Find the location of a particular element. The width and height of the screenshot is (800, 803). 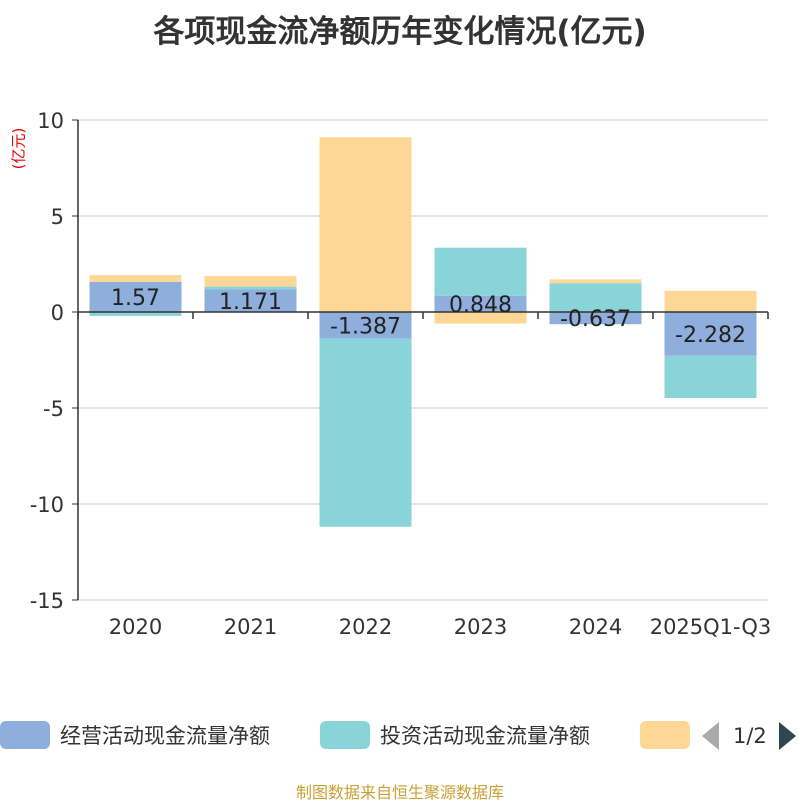

legend-swatch-investing is located at coordinates (345, 735).